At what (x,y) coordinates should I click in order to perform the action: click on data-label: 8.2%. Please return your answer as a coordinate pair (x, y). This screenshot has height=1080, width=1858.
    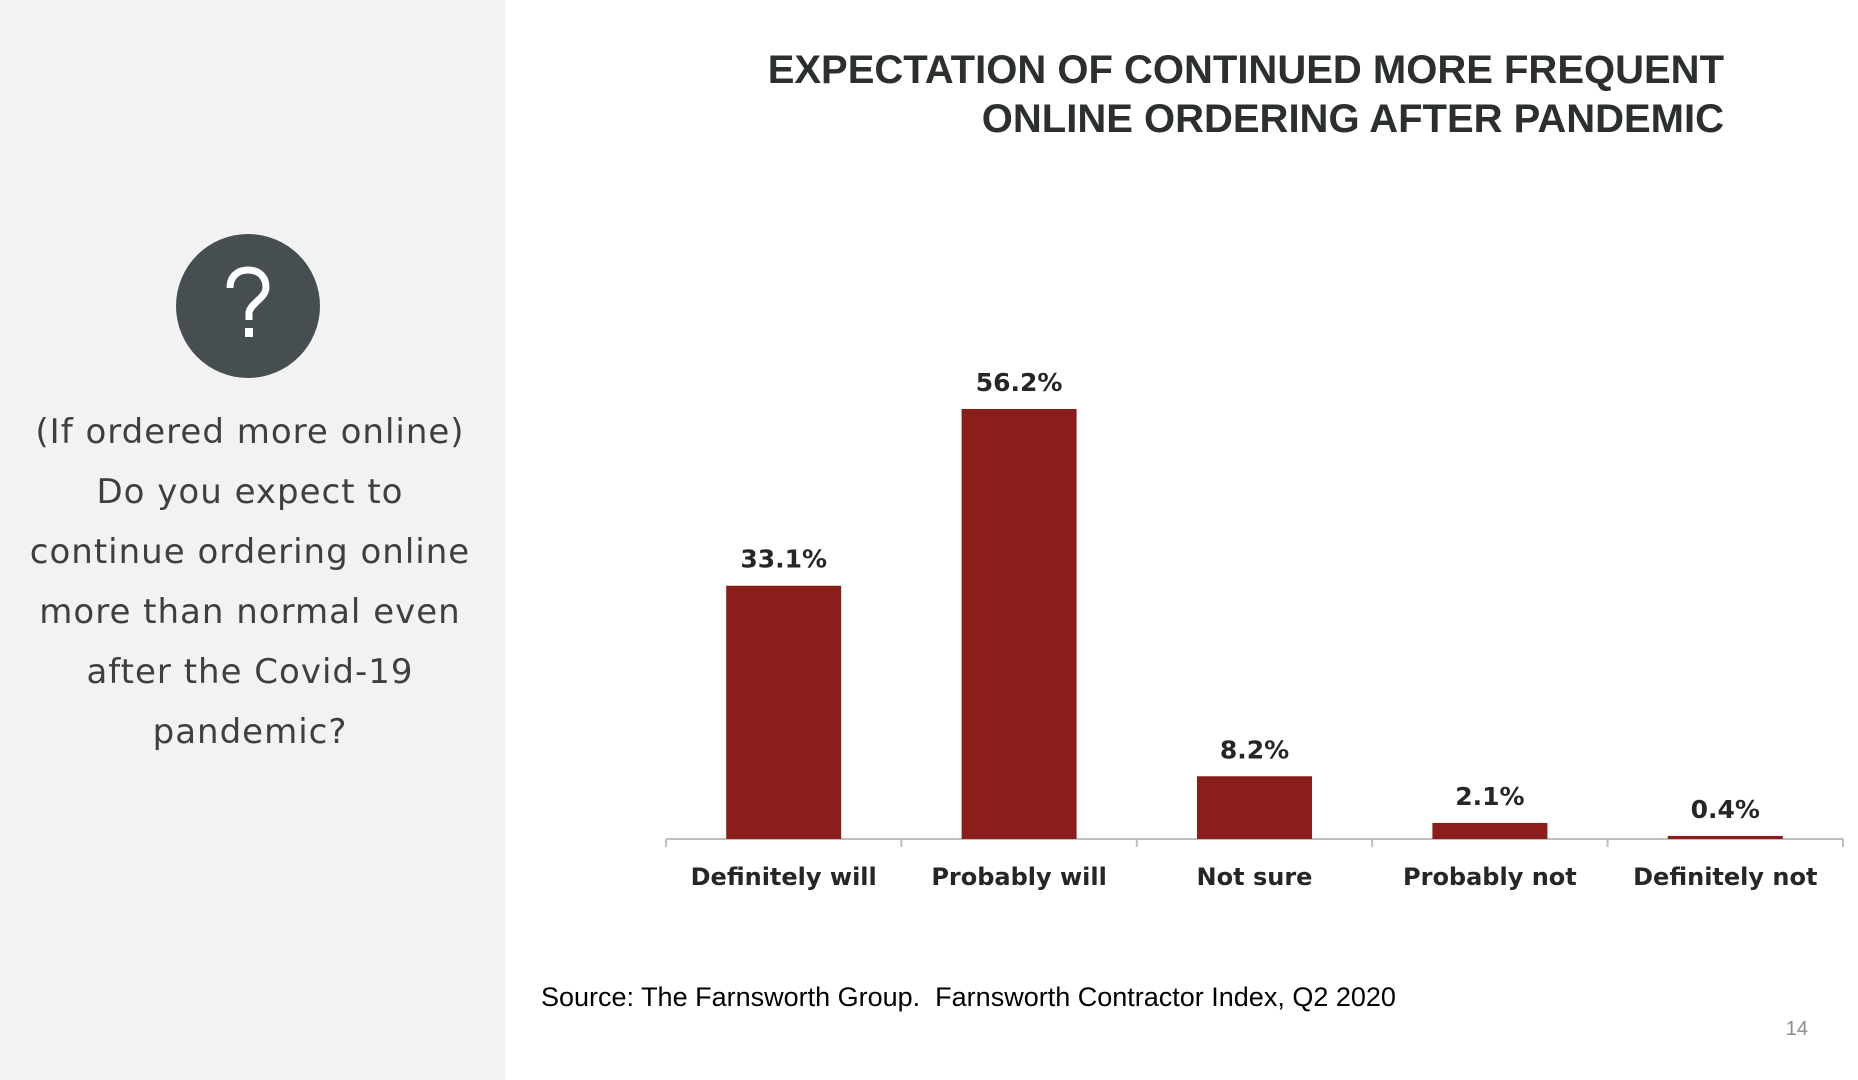
    Looking at the image, I should click on (1254, 749).